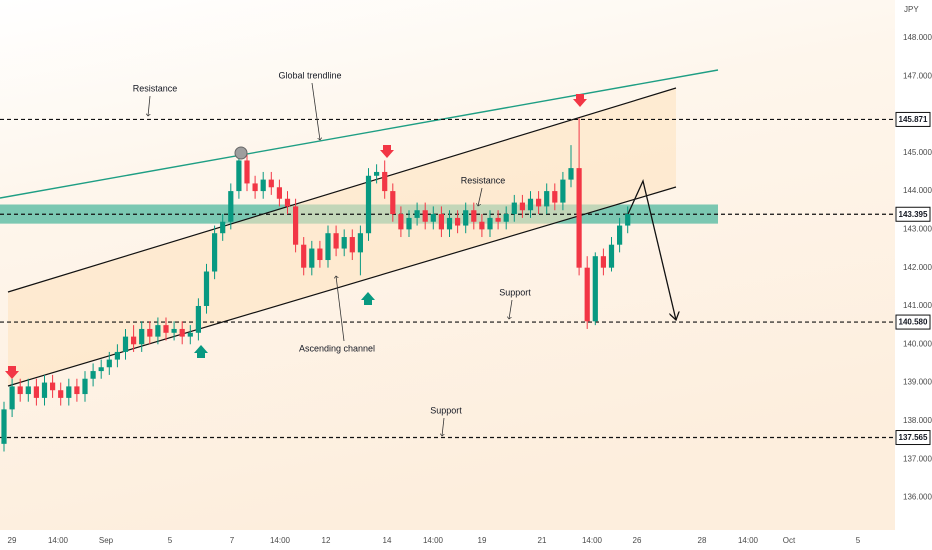 This screenshot has height=550, width=932. I want to click on annotation: Ascending channel, so click(337, 348).